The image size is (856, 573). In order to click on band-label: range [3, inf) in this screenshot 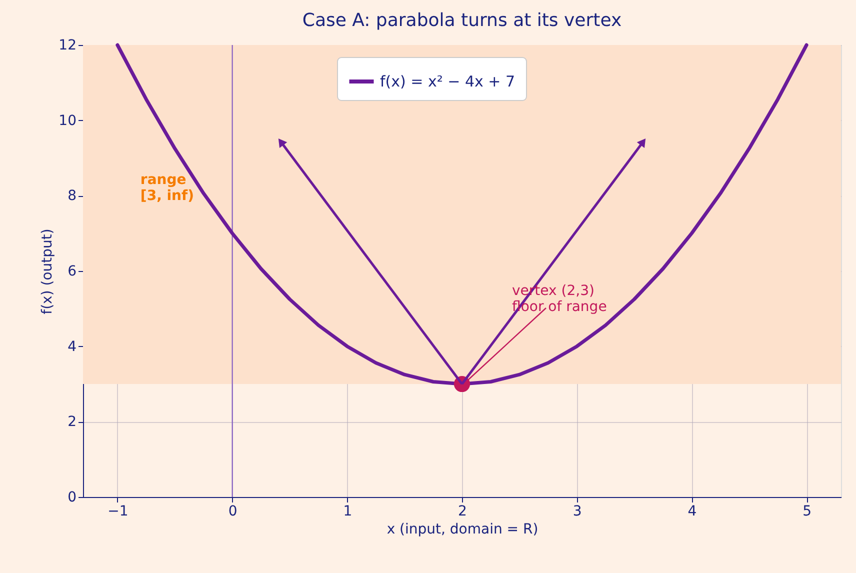, I will do `click(167, 188)`.